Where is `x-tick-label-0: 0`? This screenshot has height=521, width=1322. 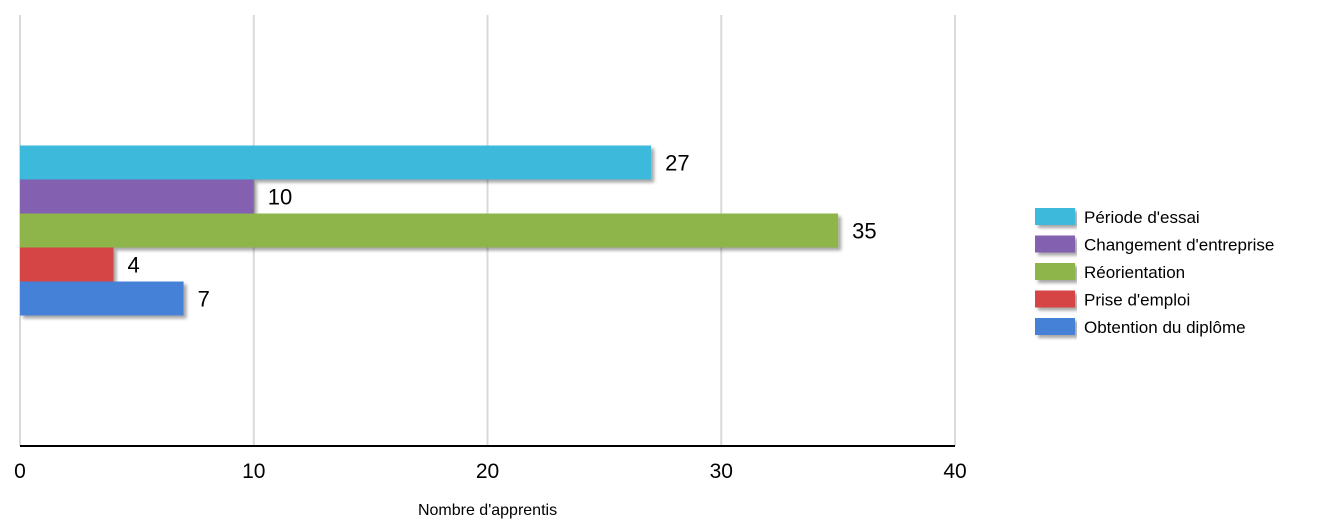
x-tick-label-0: 0 is located at coordinates (20, 471).